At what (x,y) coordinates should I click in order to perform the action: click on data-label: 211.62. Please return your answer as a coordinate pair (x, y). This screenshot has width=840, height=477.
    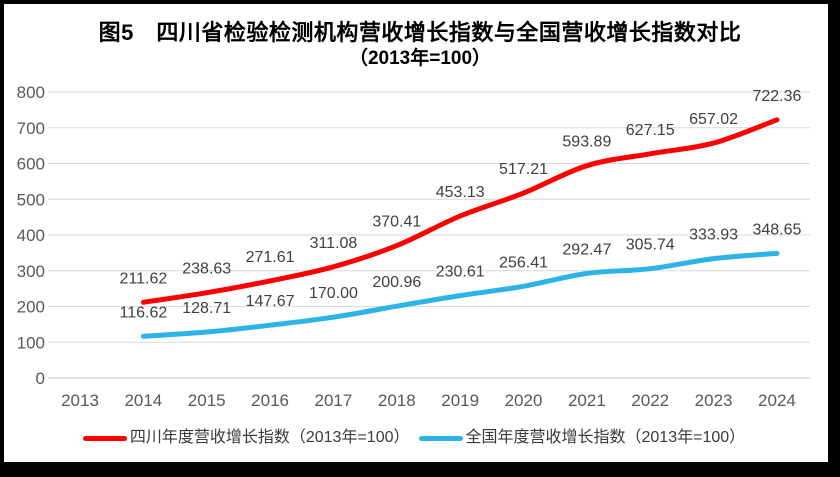
    Looking at the image, I should click on (143, 278).